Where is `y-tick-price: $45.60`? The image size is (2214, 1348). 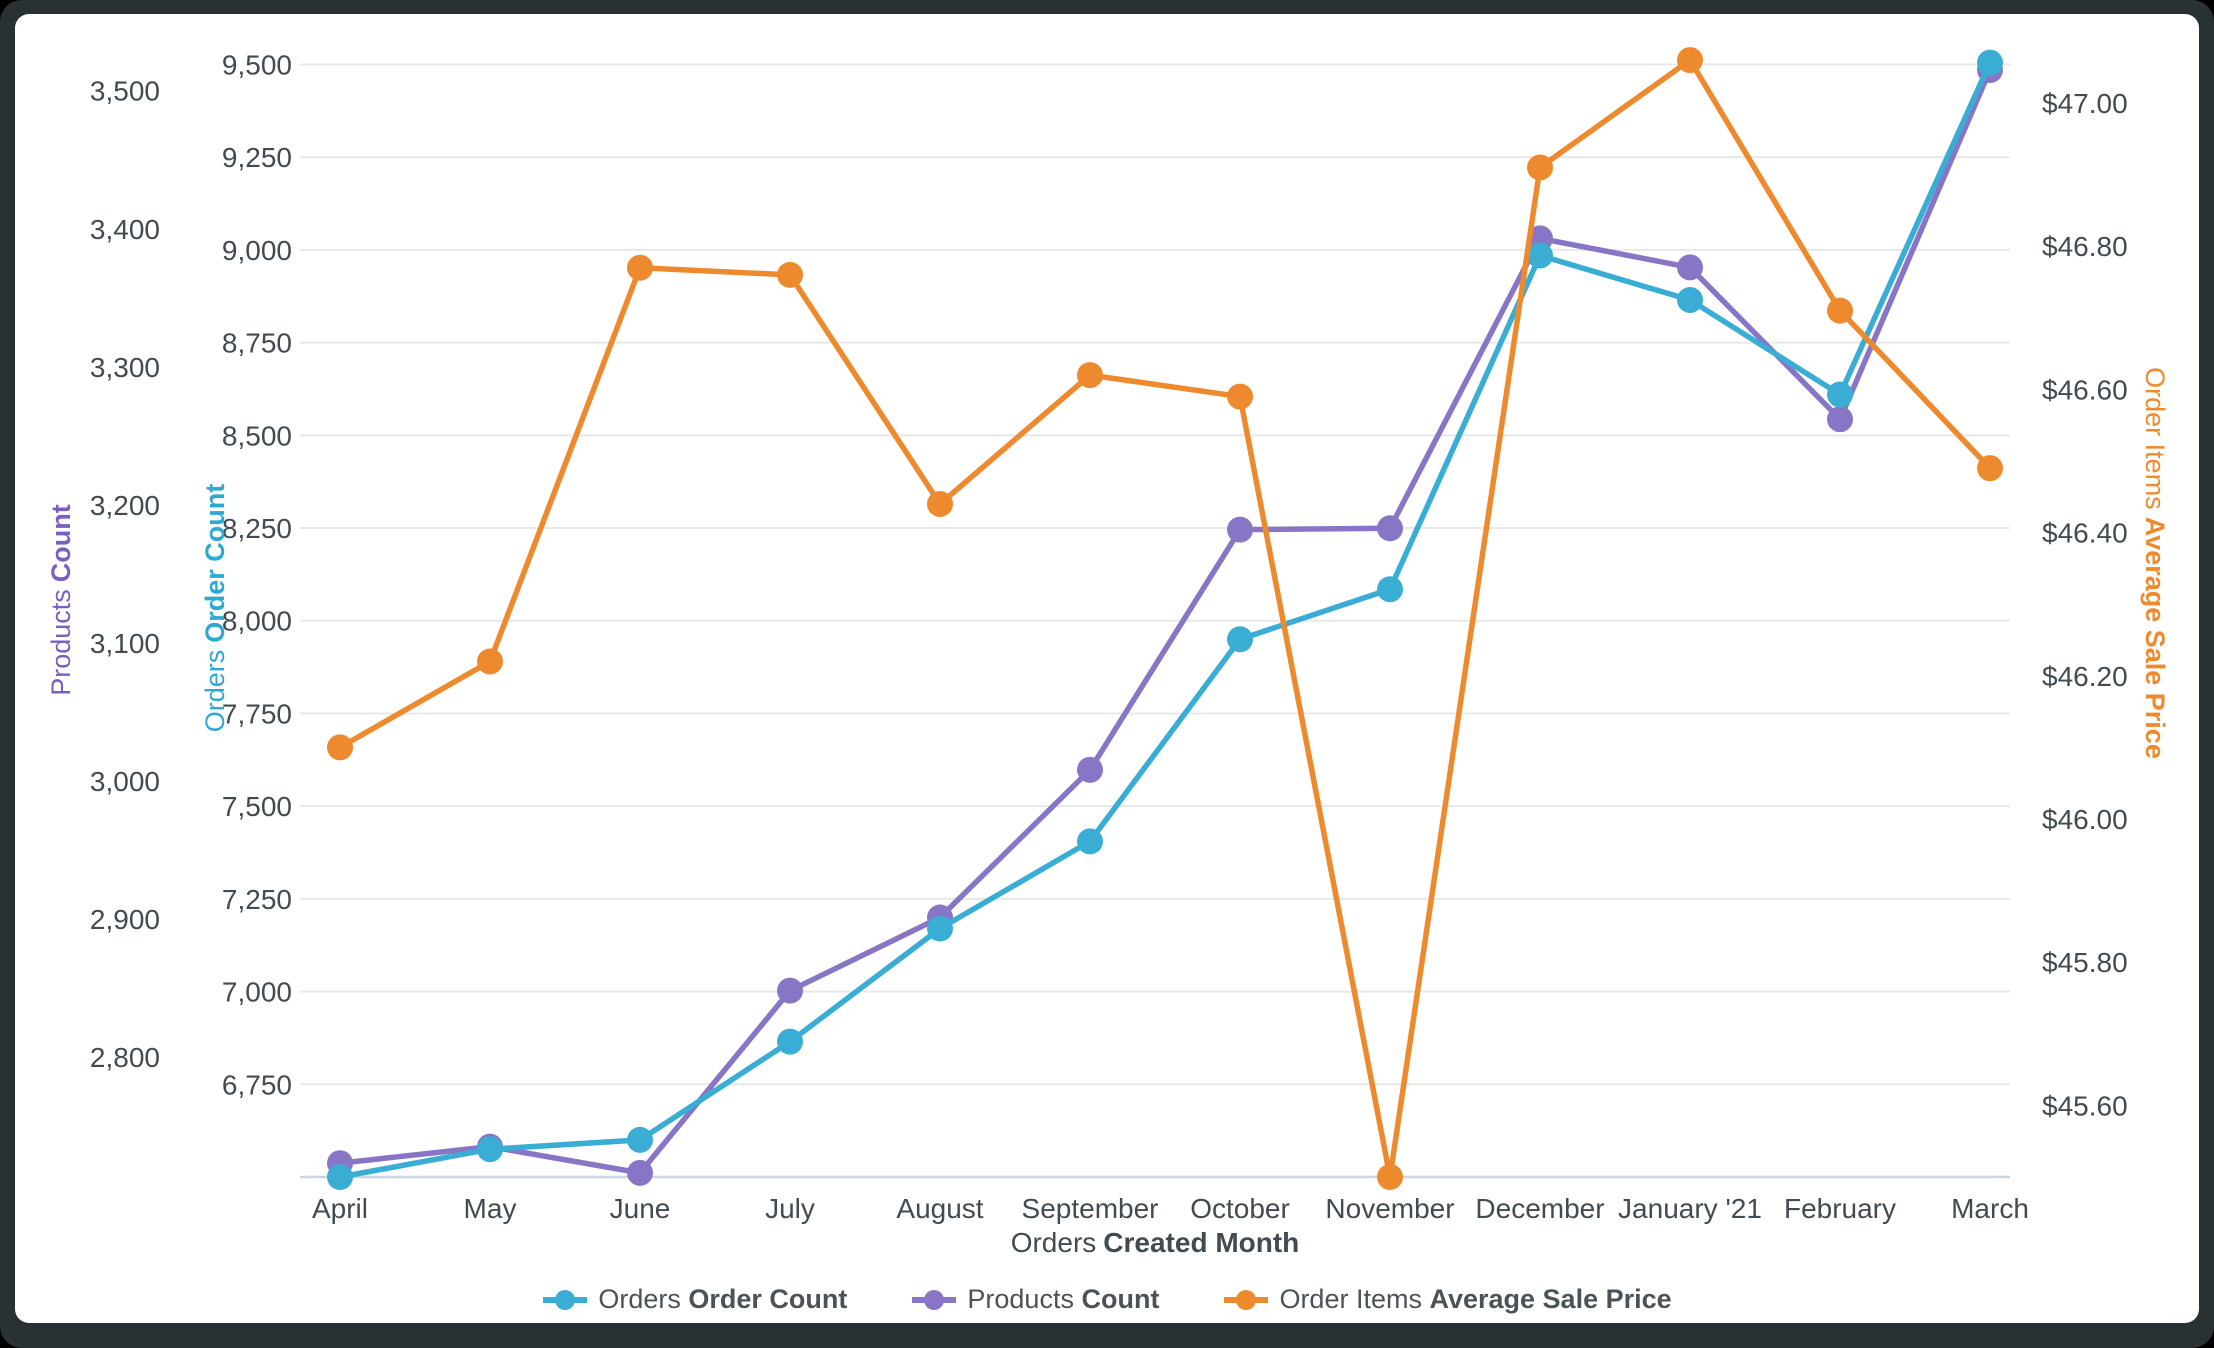
y-tick-price: $45.60 is located at coordinates (2085, 1105).